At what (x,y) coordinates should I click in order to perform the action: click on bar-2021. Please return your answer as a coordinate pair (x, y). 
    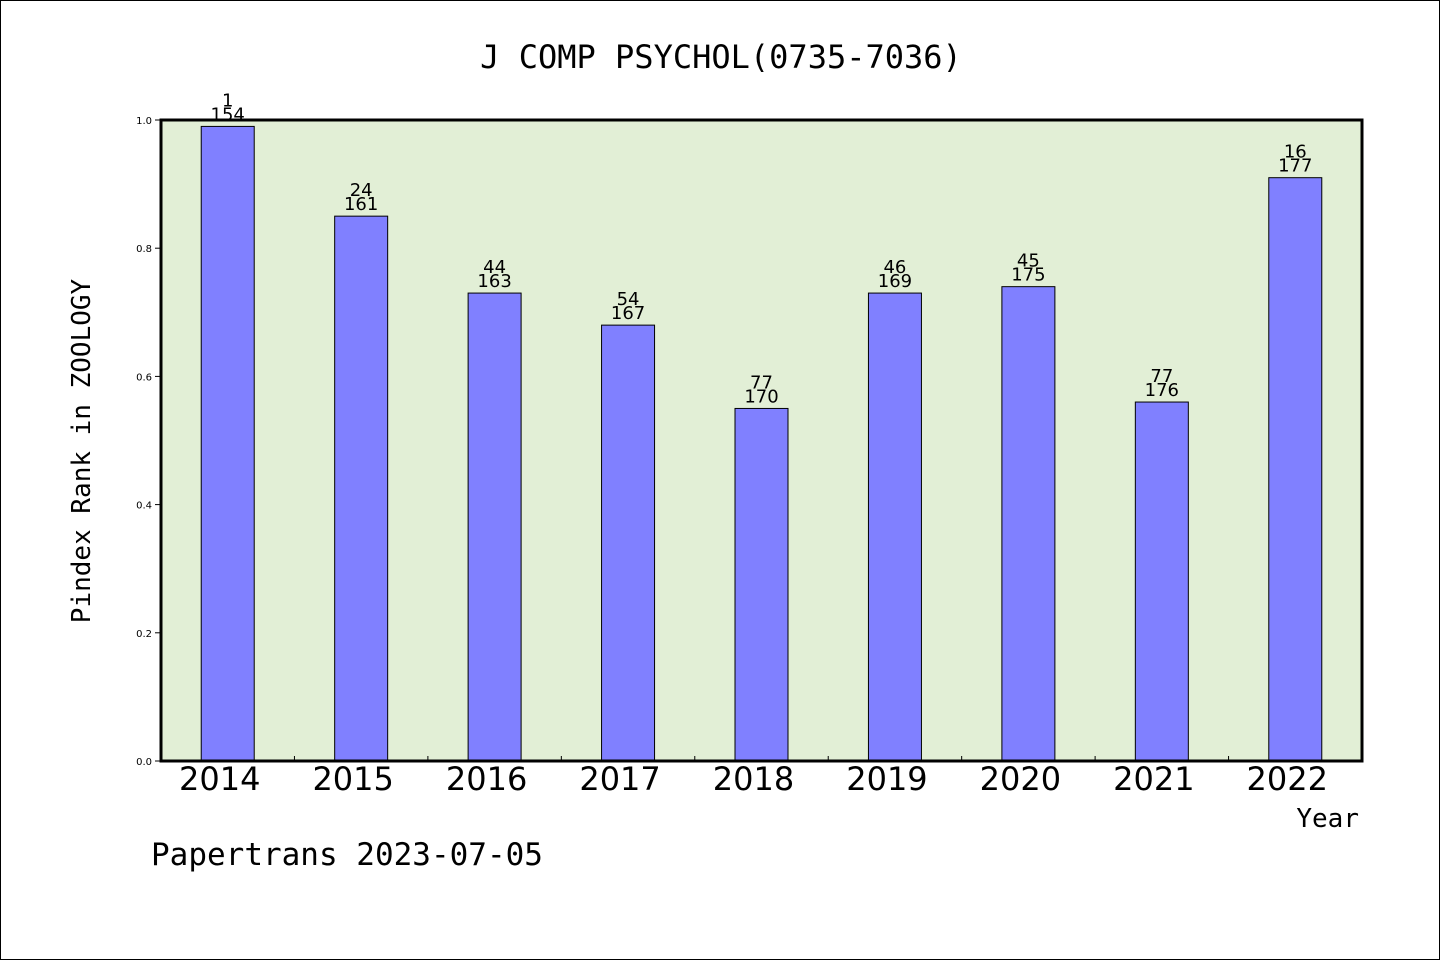
    Looking at the image, I should click on (1161, 581).